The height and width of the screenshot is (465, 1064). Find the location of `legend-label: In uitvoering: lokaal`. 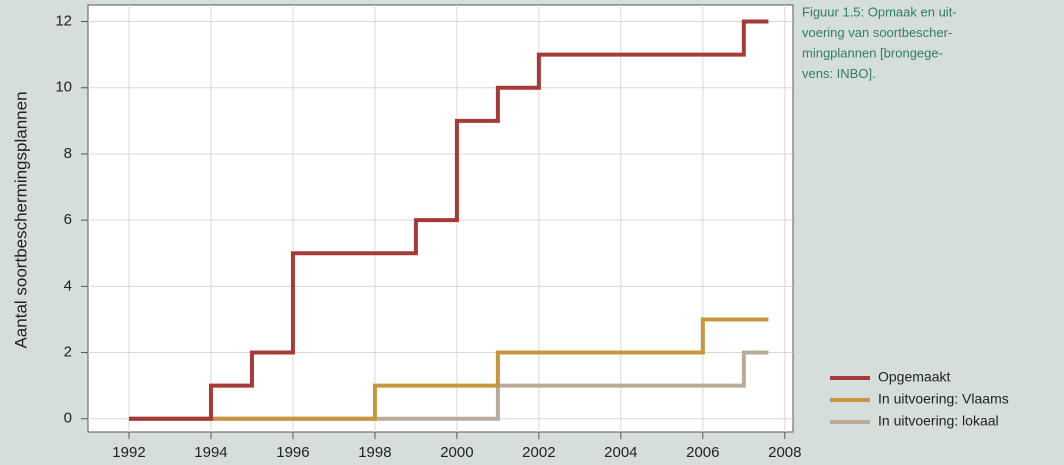

legend-label: In uitvoering: lokaal is located at coordinates (938, 421).